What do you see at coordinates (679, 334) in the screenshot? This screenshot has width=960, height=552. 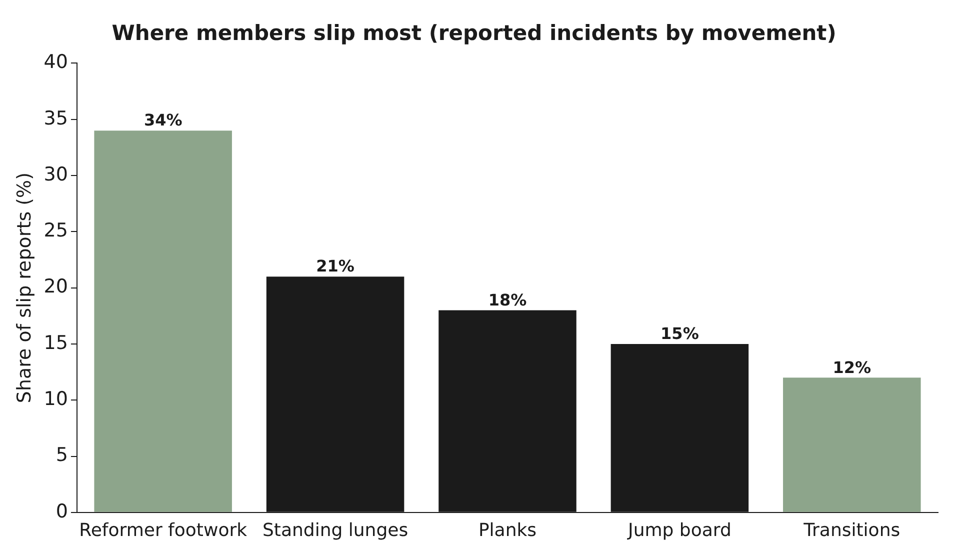 I see `data-label: 15%` at bounding box center [679, 334].